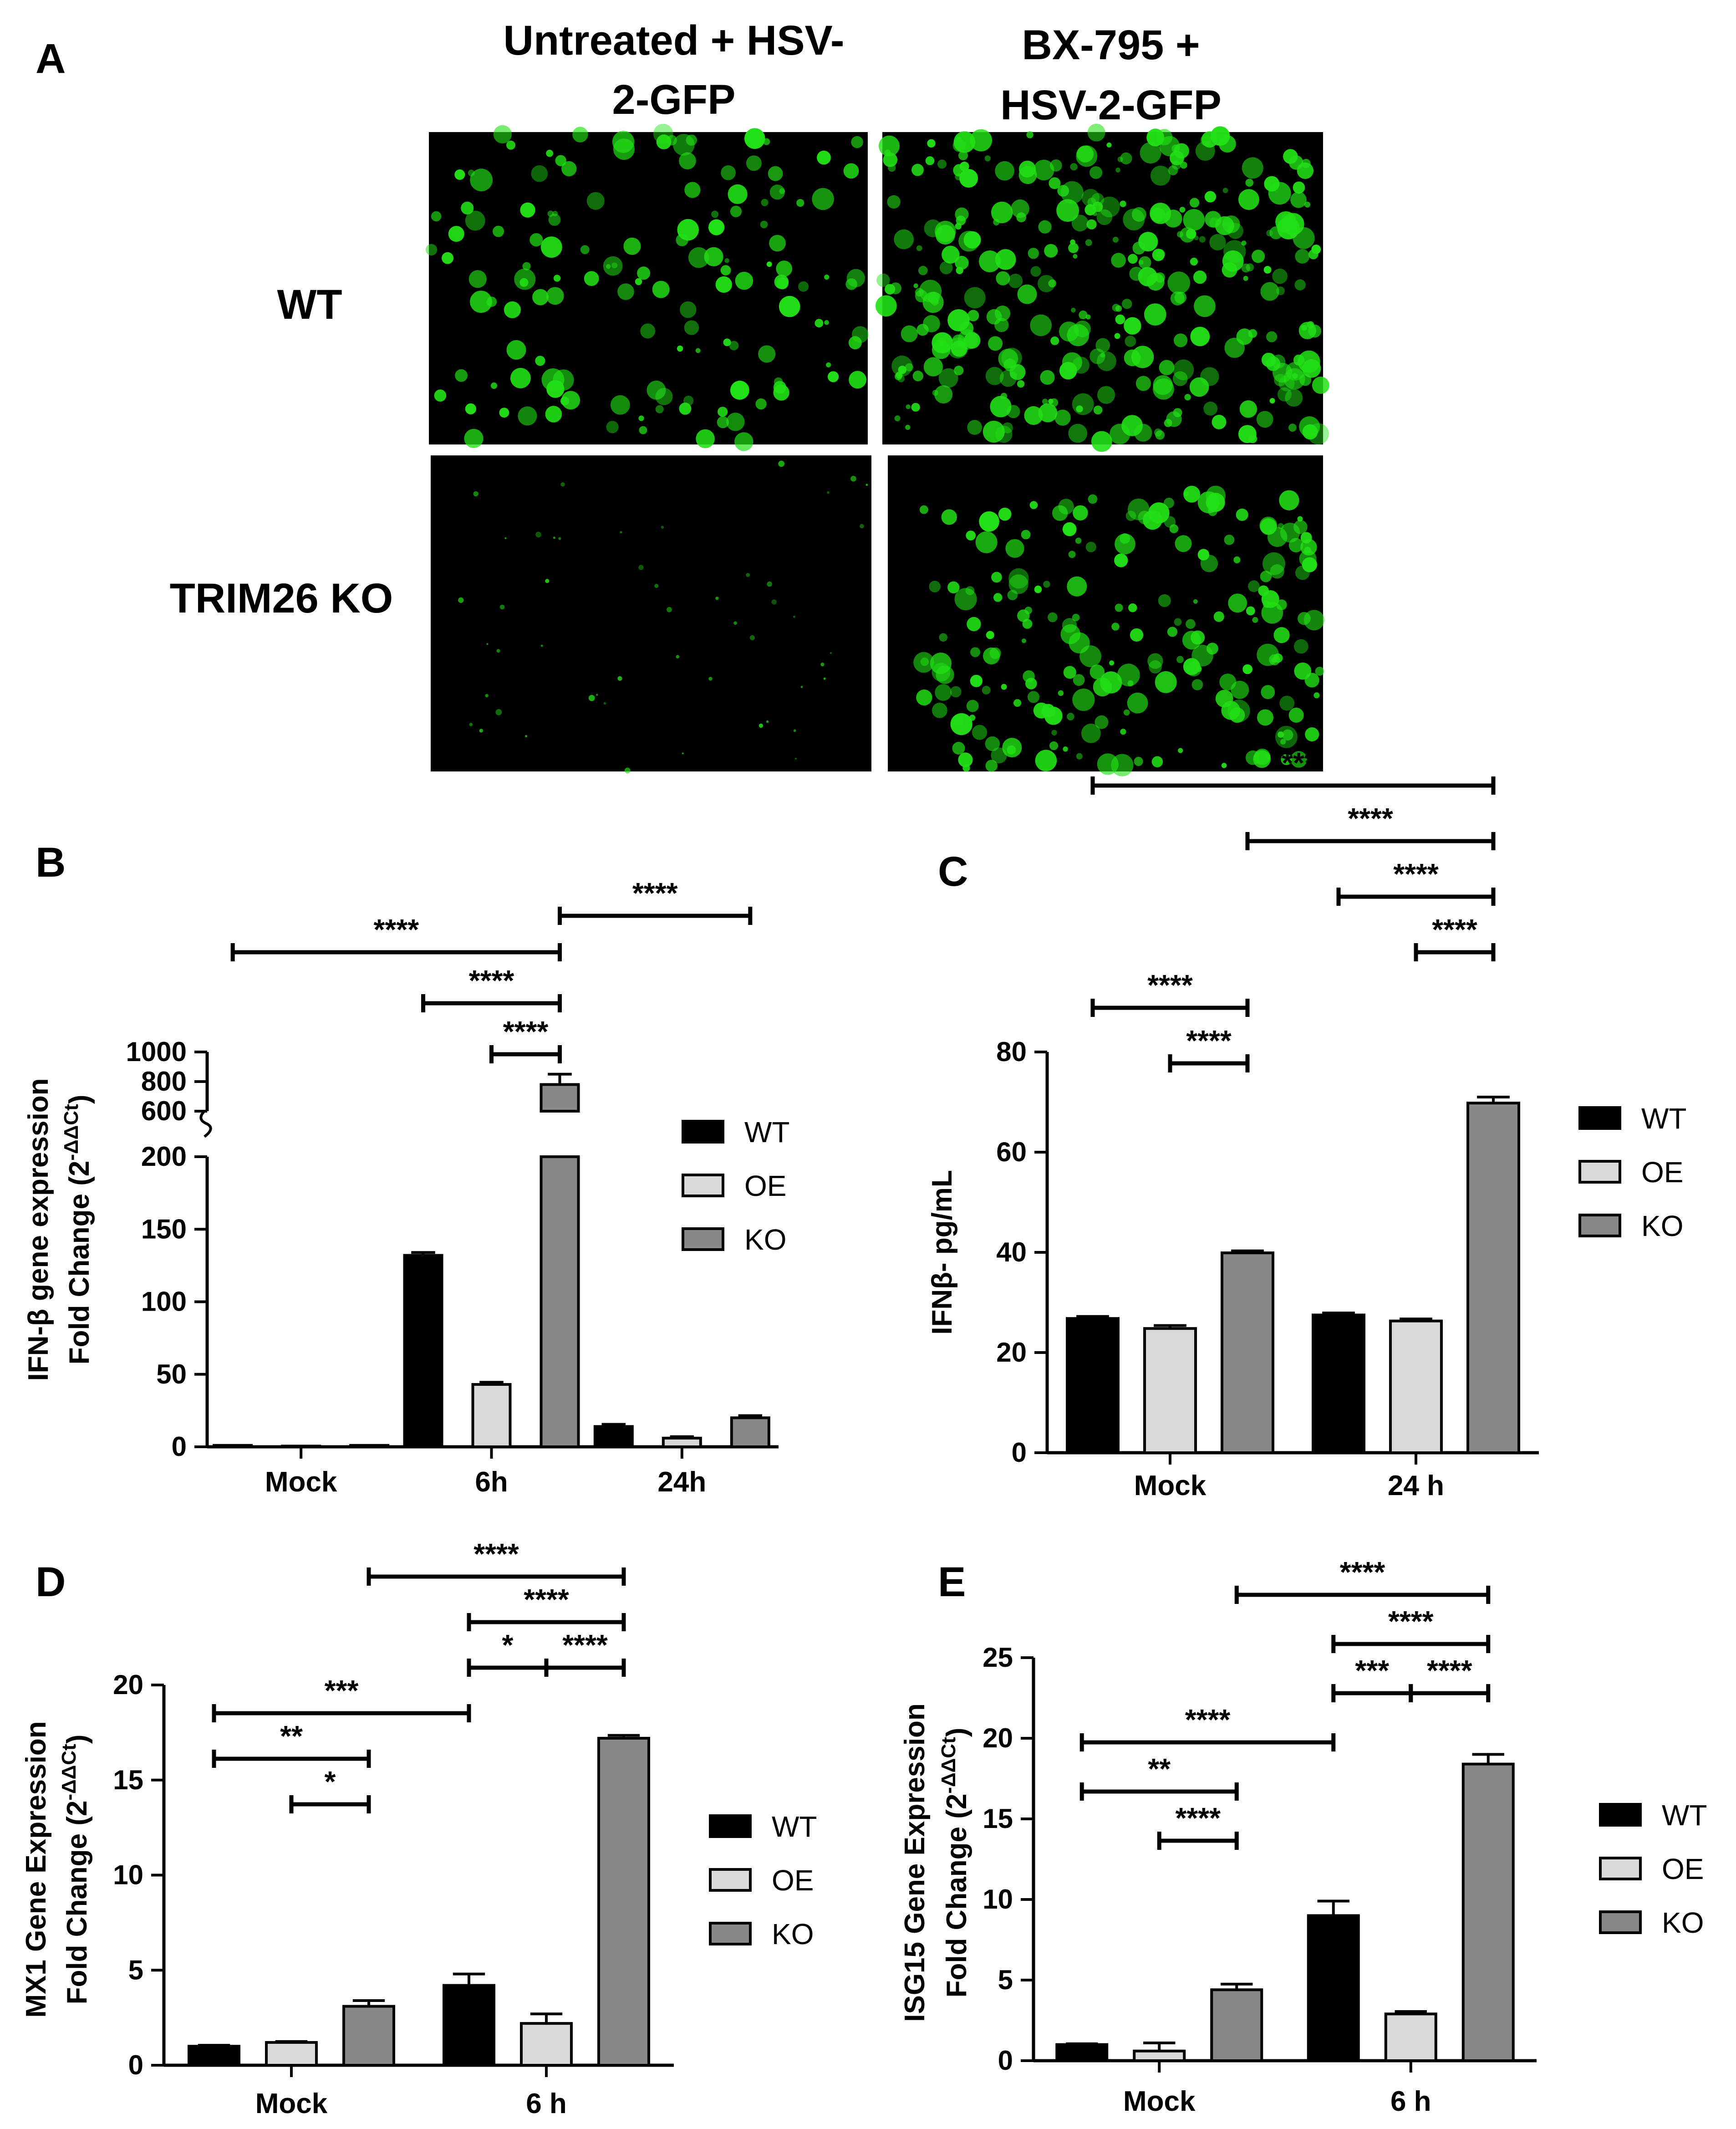  What do you see at coordinates (491, 970) in the screenshot?
I see `significance-brackets: **** **** **** ****` at bounding box center [491, 970].